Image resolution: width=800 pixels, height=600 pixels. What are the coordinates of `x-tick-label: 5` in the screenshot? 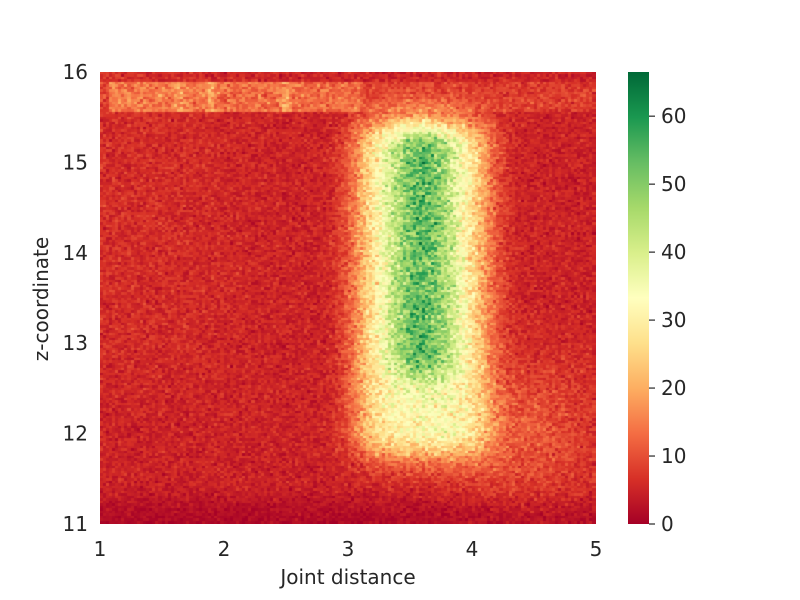 It's located at (596, 549).